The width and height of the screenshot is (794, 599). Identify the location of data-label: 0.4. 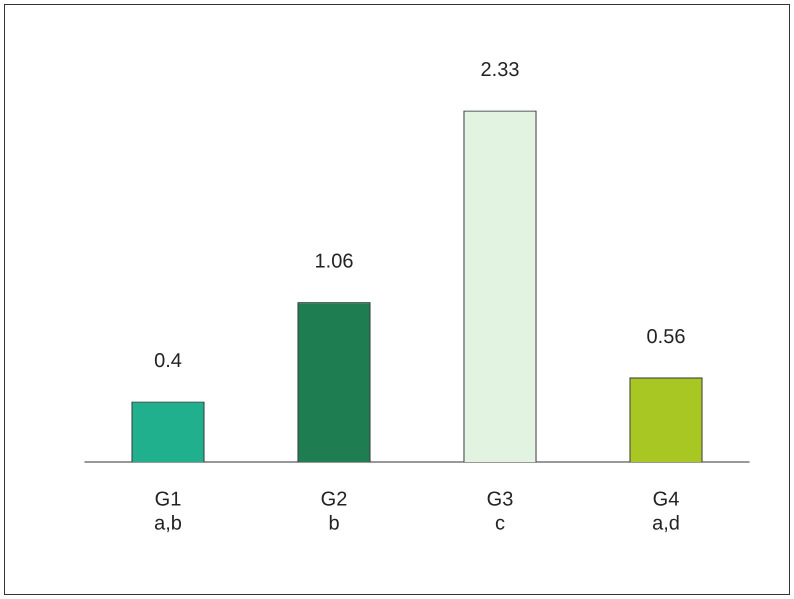
(168, 361).